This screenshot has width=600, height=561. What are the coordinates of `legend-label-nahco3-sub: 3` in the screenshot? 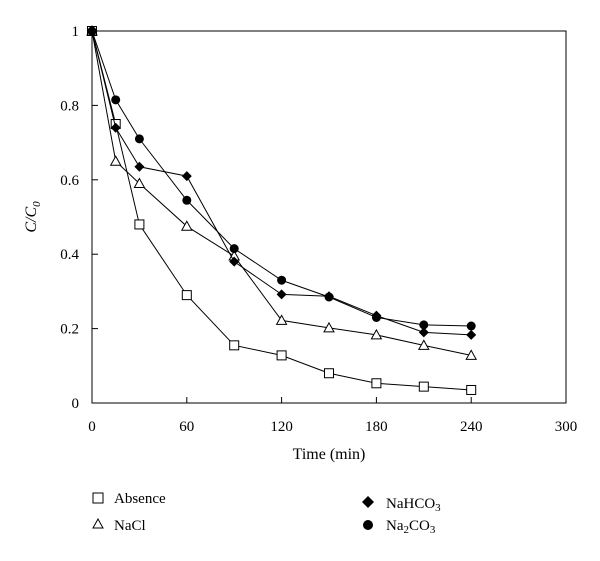 It's located at (438, 508).